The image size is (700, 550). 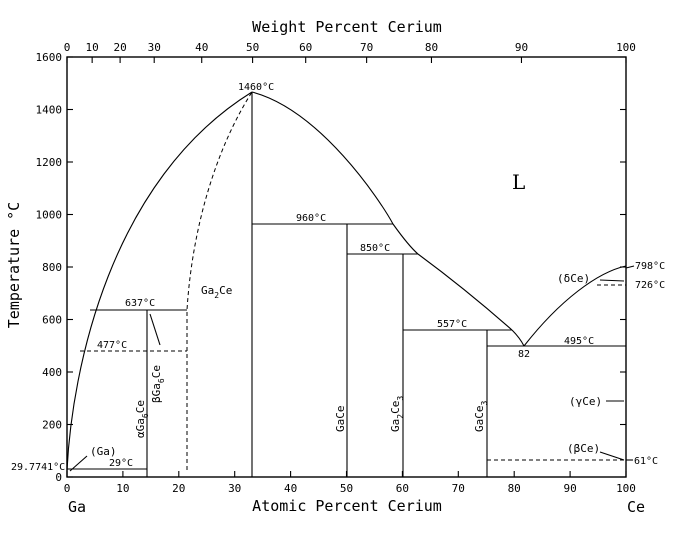 I want to click on gace3-label: GaCe3, so click(x=481, y=417).